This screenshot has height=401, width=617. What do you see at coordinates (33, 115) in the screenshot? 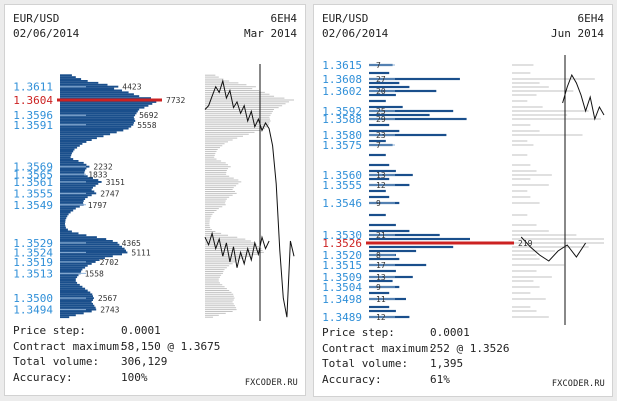
I see `price-label: 1.3596` at bounding box center [33, 115].